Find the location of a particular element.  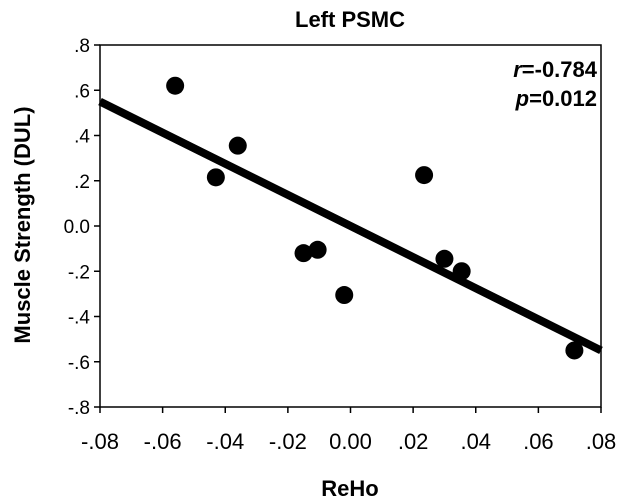

r-symbol: r is located at coordinates (518, 69).